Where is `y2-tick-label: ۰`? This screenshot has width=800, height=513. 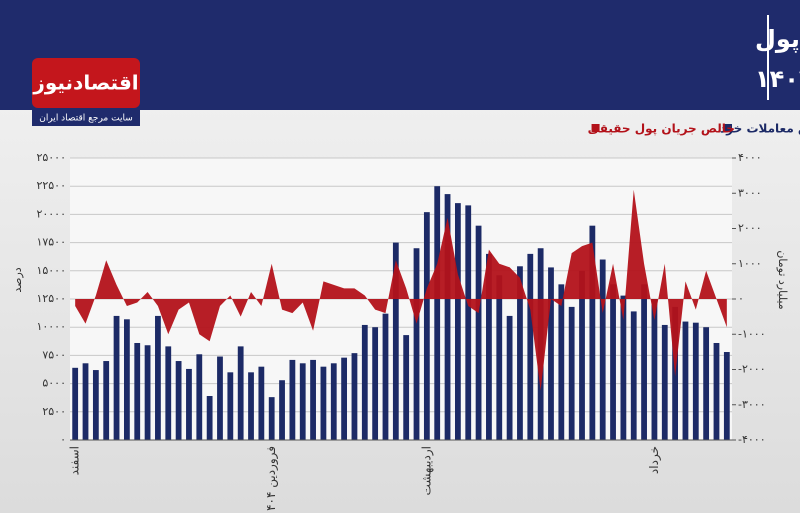 y2-tick-label: ۰ is located at coordinates (741, 298).